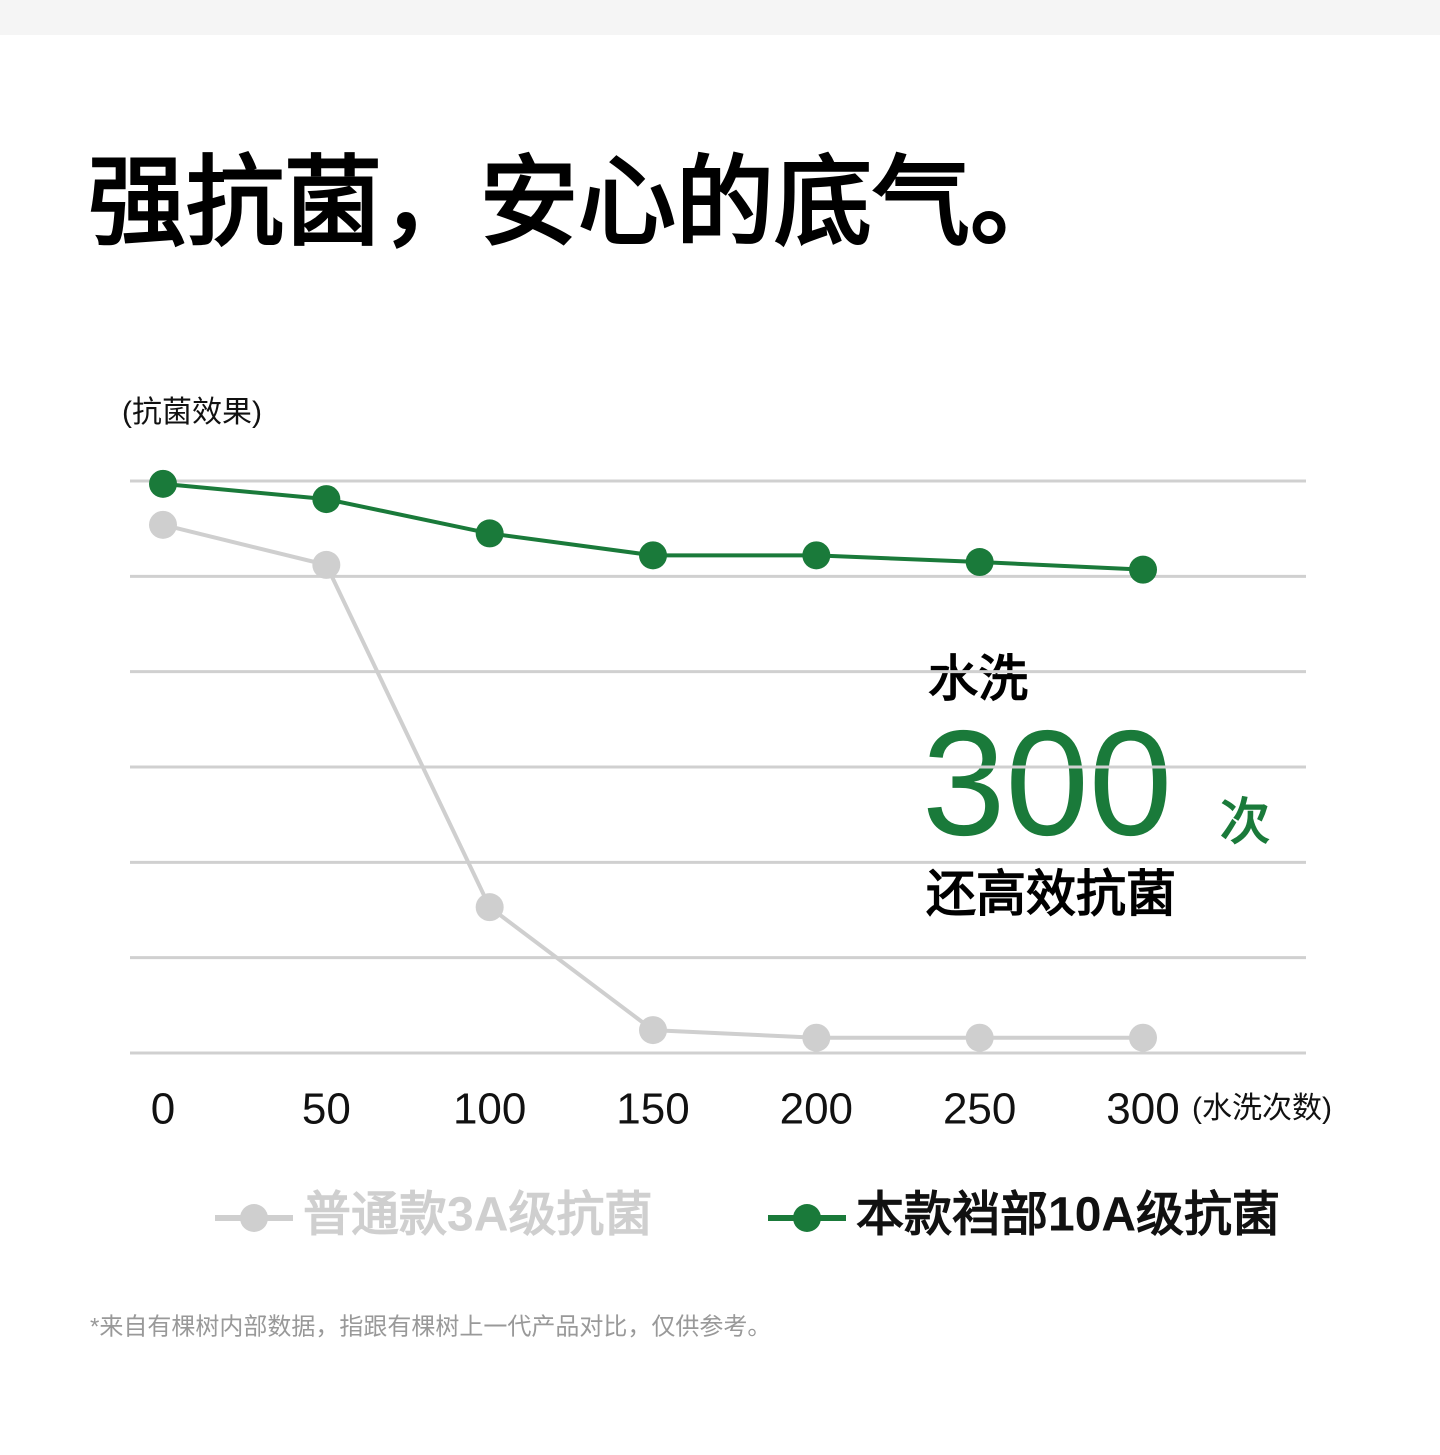 Image resolution: width=1440 pixels, height=1455 pixels. Describe the element at coordinates (720, 17) in the screenshot. I see `top-band` at that location.